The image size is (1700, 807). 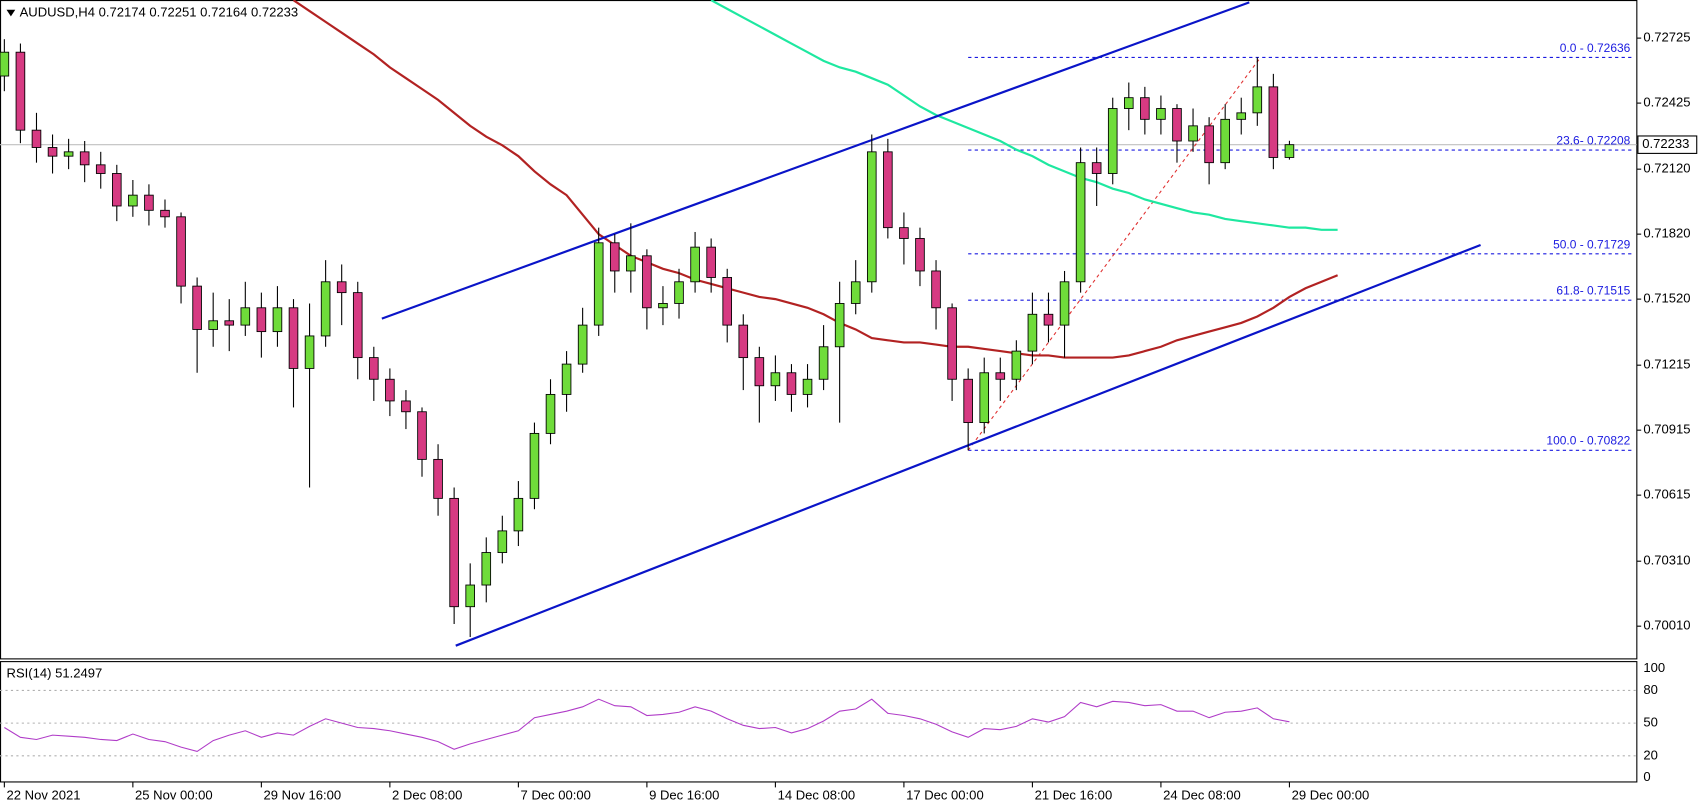 What do you see at coordinates (1202, 795) in the screenshot?
I see `x-tick-label: 24 Dec 08:00` at bounding box center [1202, 795].